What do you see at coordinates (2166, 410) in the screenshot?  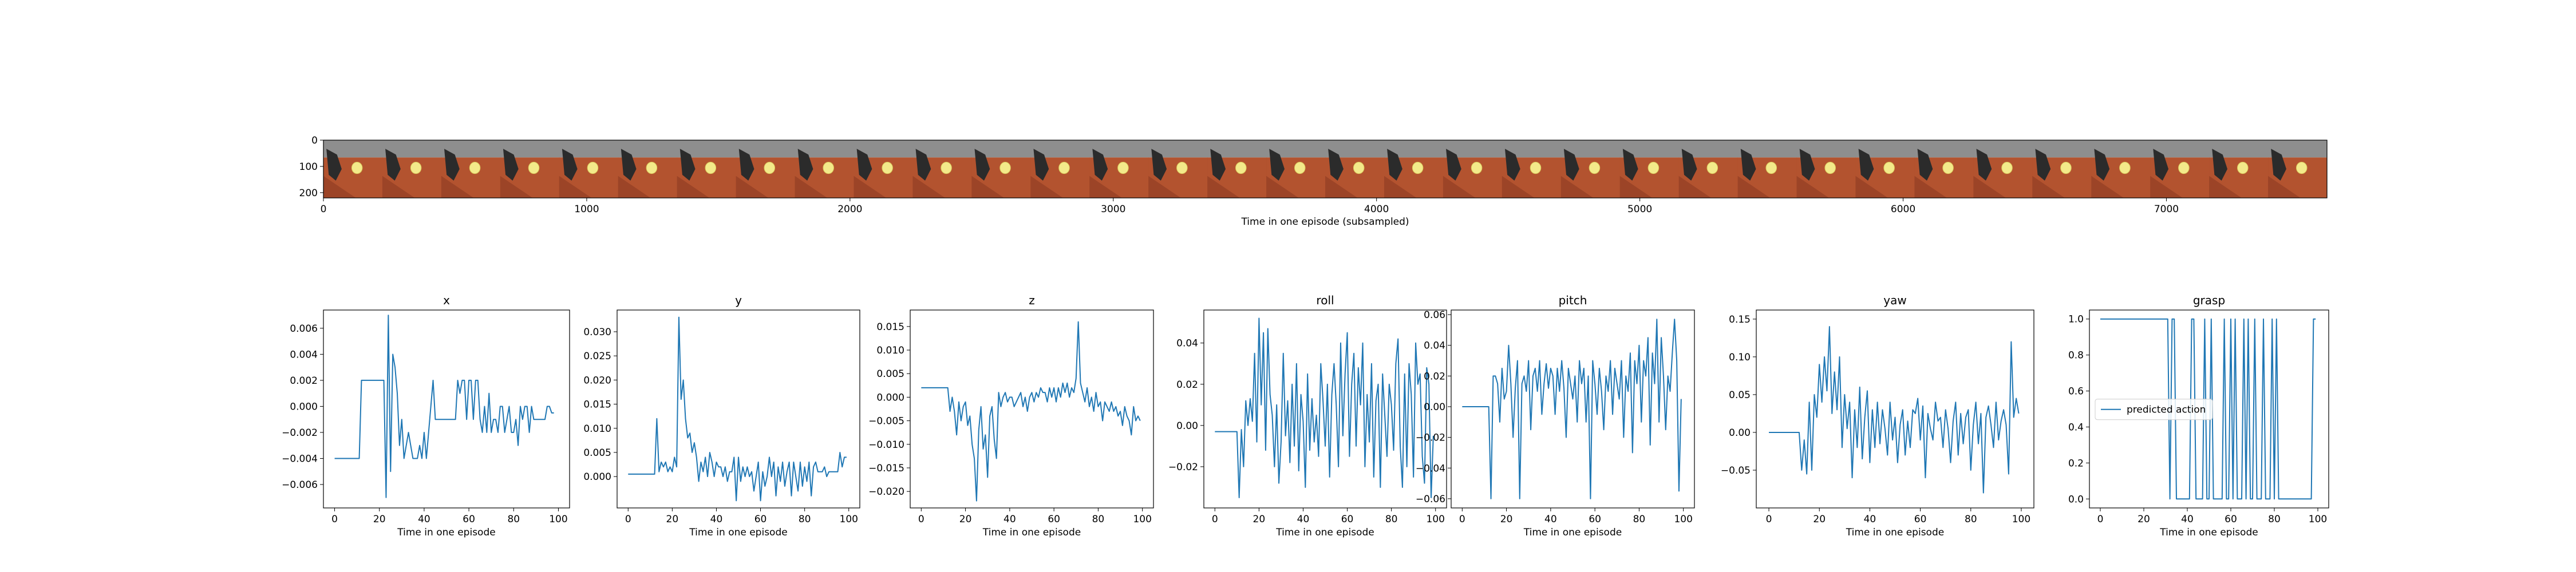 I see `legend-label: predicted action` at bounding box center [2166, 410].